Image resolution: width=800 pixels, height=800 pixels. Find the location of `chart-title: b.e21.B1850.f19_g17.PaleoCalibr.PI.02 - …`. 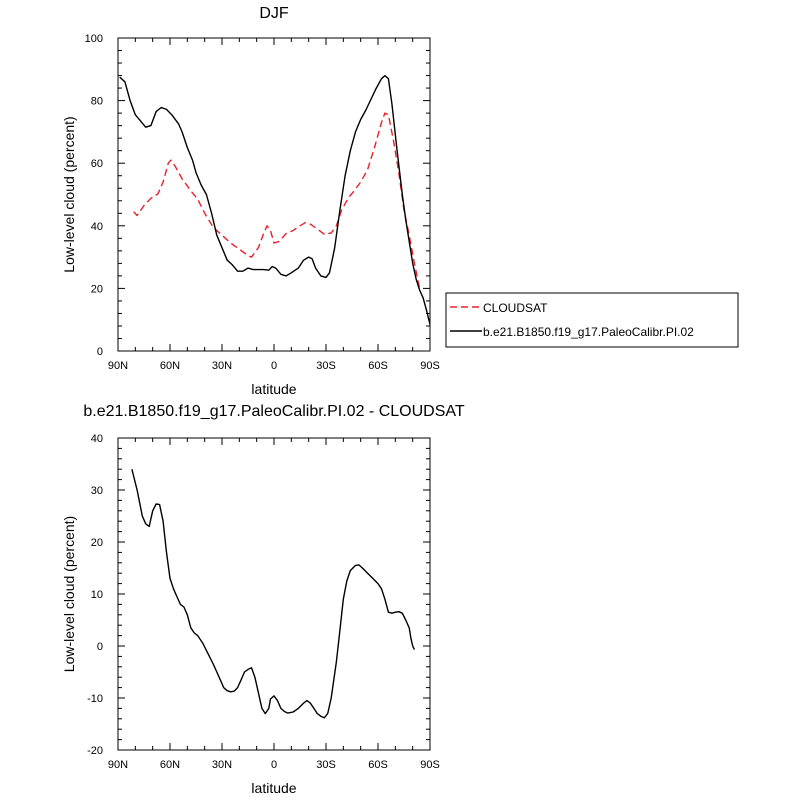

chart-title: b.e21.B1850.f19_g17.PaleoCalibr.PI.02 - … is located at coordinates (273, 411).